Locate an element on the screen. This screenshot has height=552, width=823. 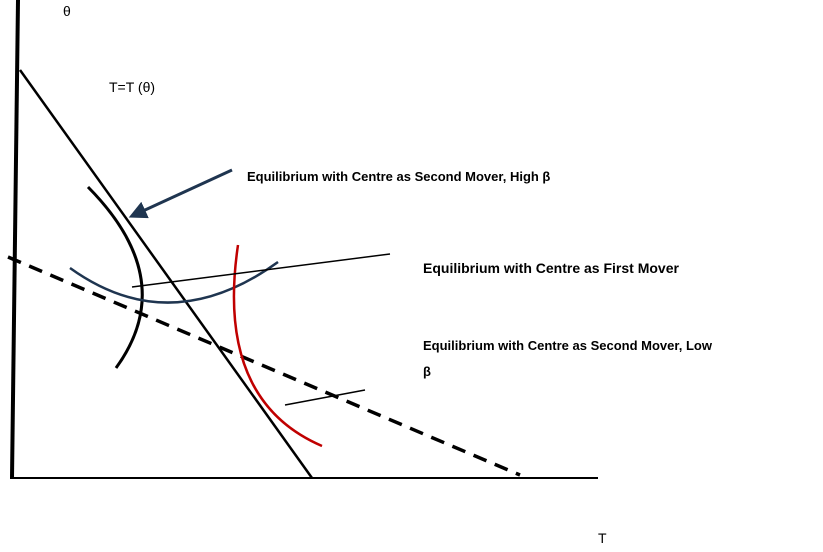
curve-label: T=T (θ) is located at coordinates (132, 87).